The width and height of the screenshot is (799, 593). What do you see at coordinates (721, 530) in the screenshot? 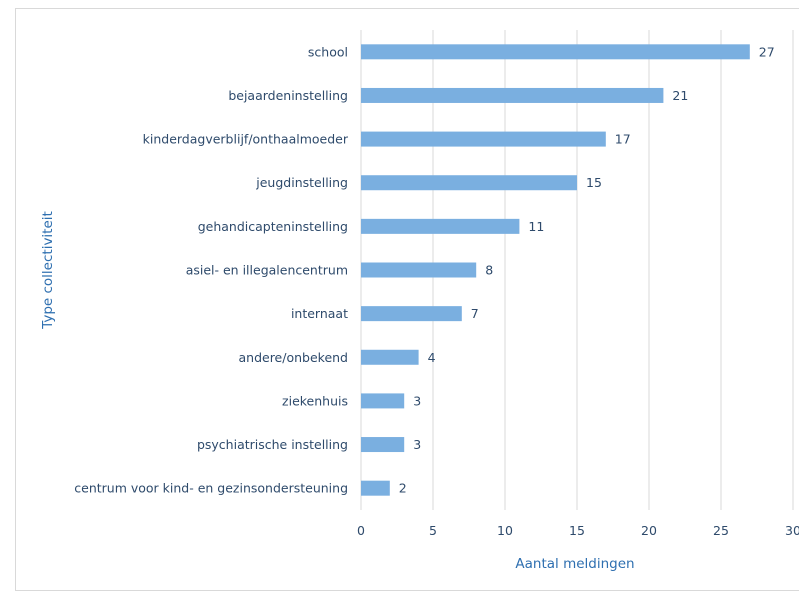
I see `x-tick-label: 25` at bounding box center [721, 530].